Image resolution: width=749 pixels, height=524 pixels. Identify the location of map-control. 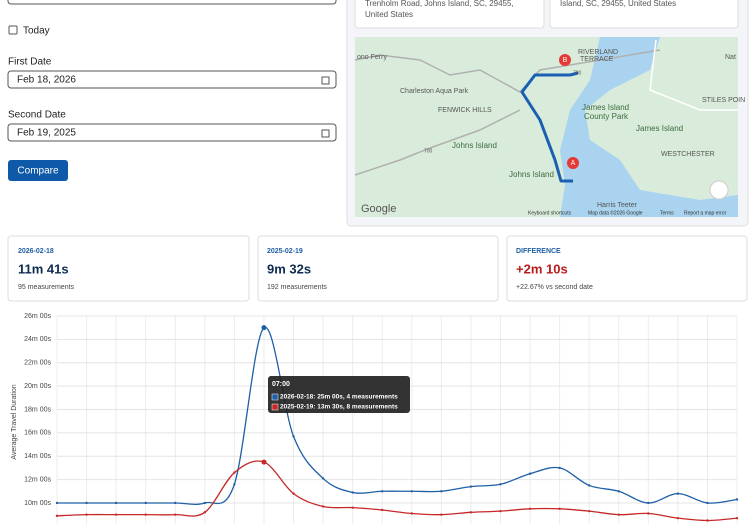
(719, 190).